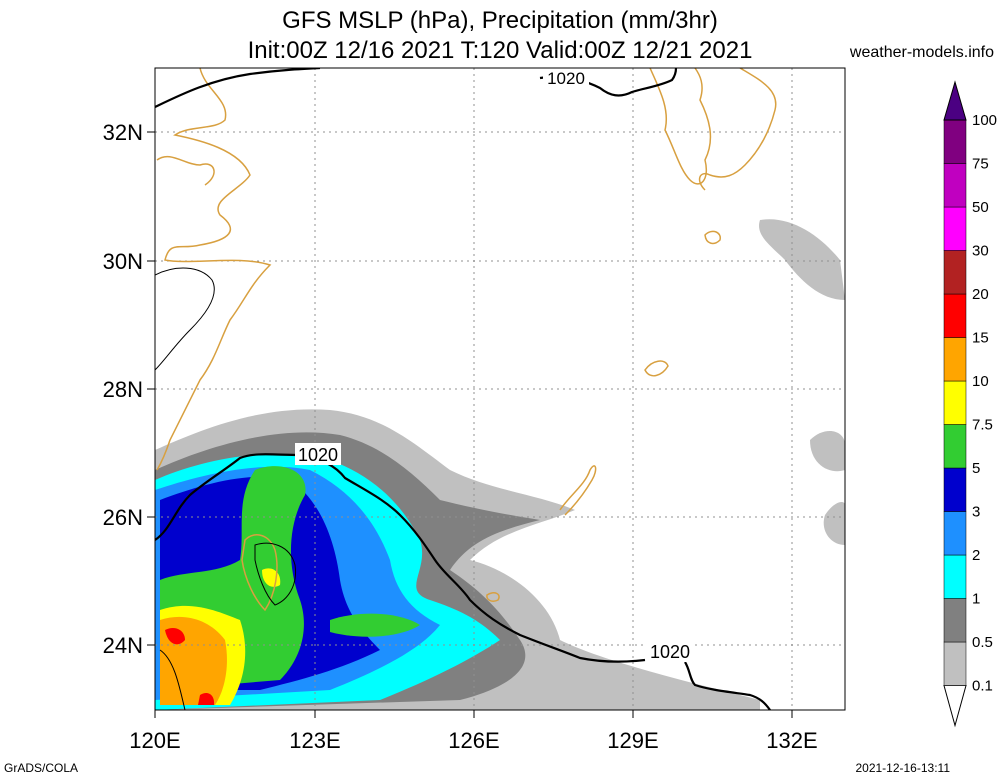  I want to click on isobar-label-group-3: 1020, so click(670, 651).